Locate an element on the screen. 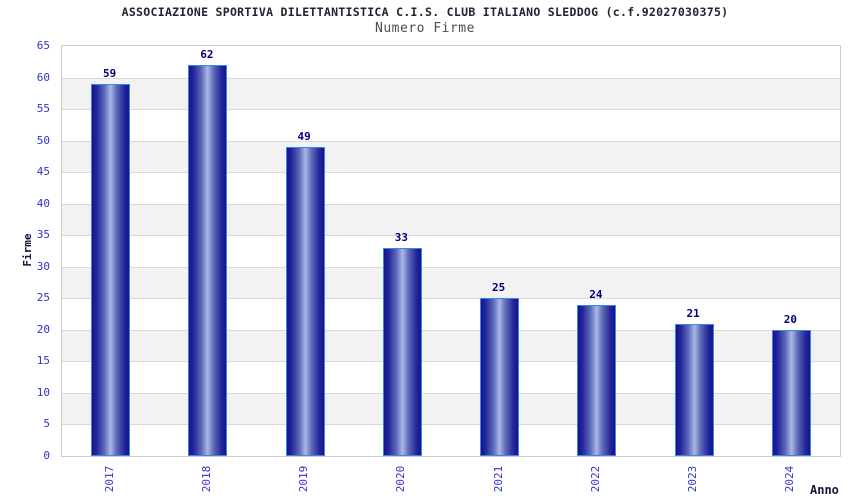 This screenshot has width=850, height=500. y-axis-tick-label: 55 is located at coordinates (43, 109).